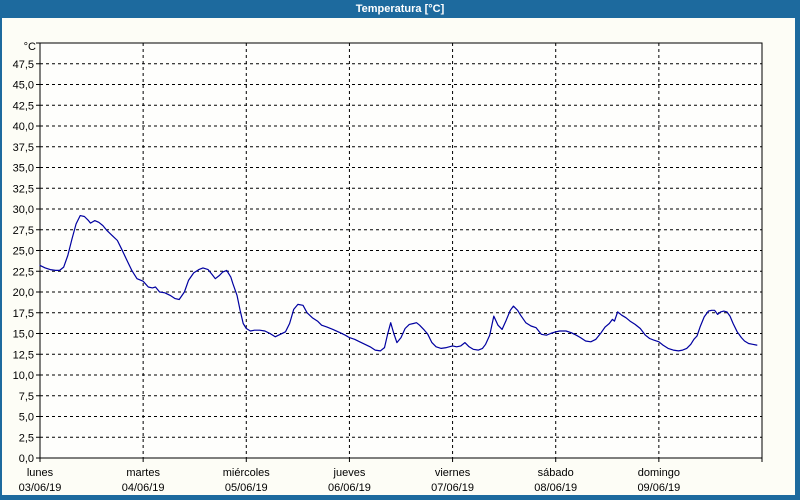  I want to click on x-axis-date-label: 05/06/19, so click(246, 488).